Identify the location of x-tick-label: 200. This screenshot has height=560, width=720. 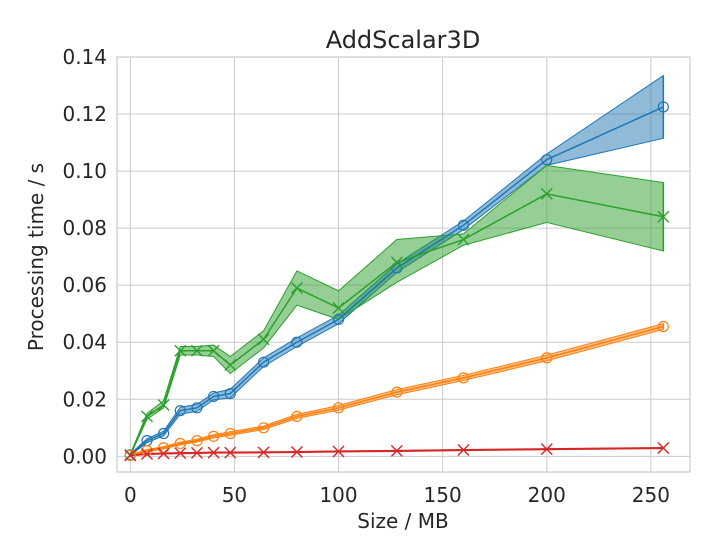
(547, 495).